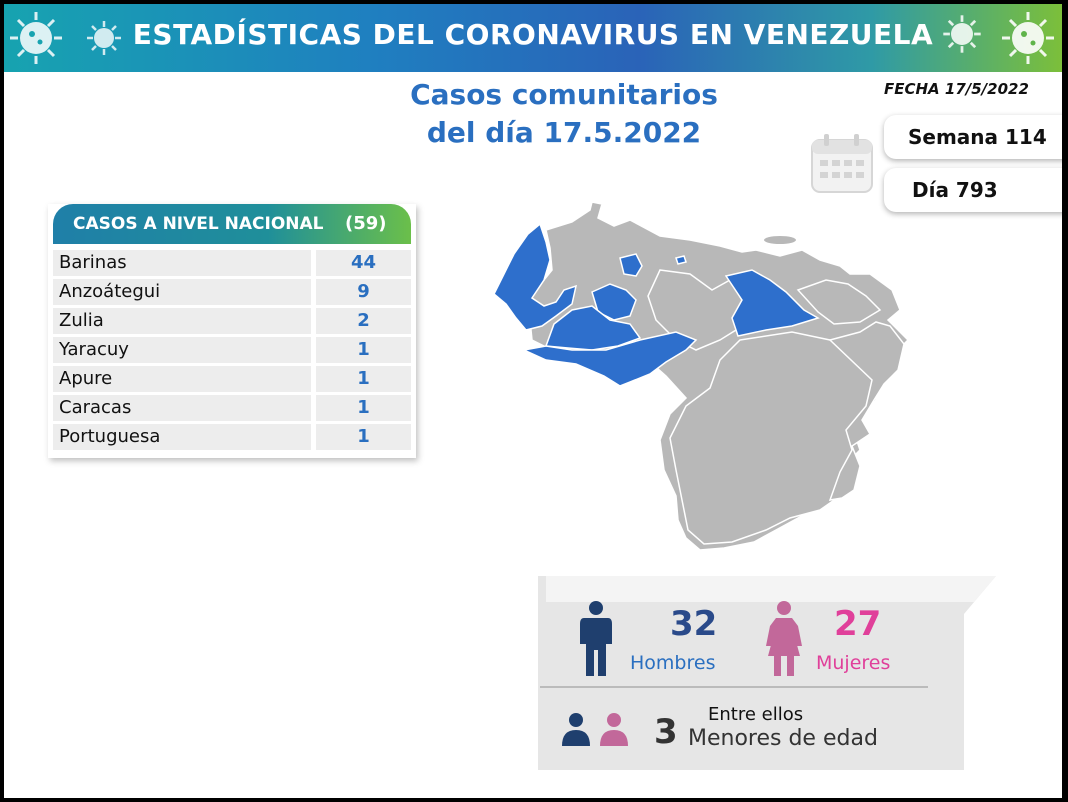 The image size is (1068, 802). Describe the element at coordinates (741, 248) in the screenshot. I see `map-islands` at that location.